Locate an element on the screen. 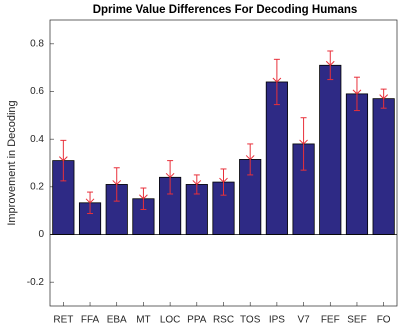 The height and width of the screenshot is (329, 411). x-tick-label: V7 is located at coordinates (303, 320).